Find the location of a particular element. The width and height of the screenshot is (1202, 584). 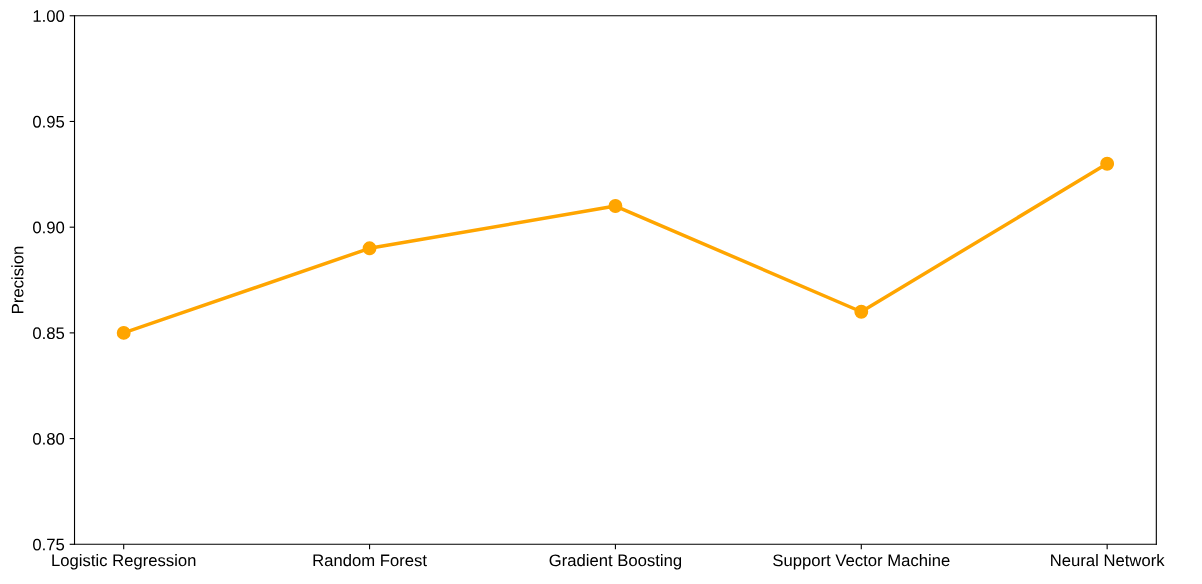

x-tick-label: Logistic Regression is located at coordinates (124, 562).